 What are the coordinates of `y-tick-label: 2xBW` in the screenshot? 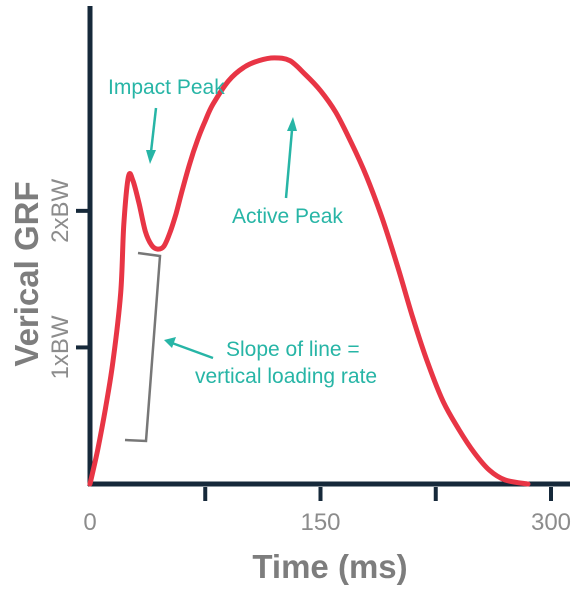 It's located at (60, 211).